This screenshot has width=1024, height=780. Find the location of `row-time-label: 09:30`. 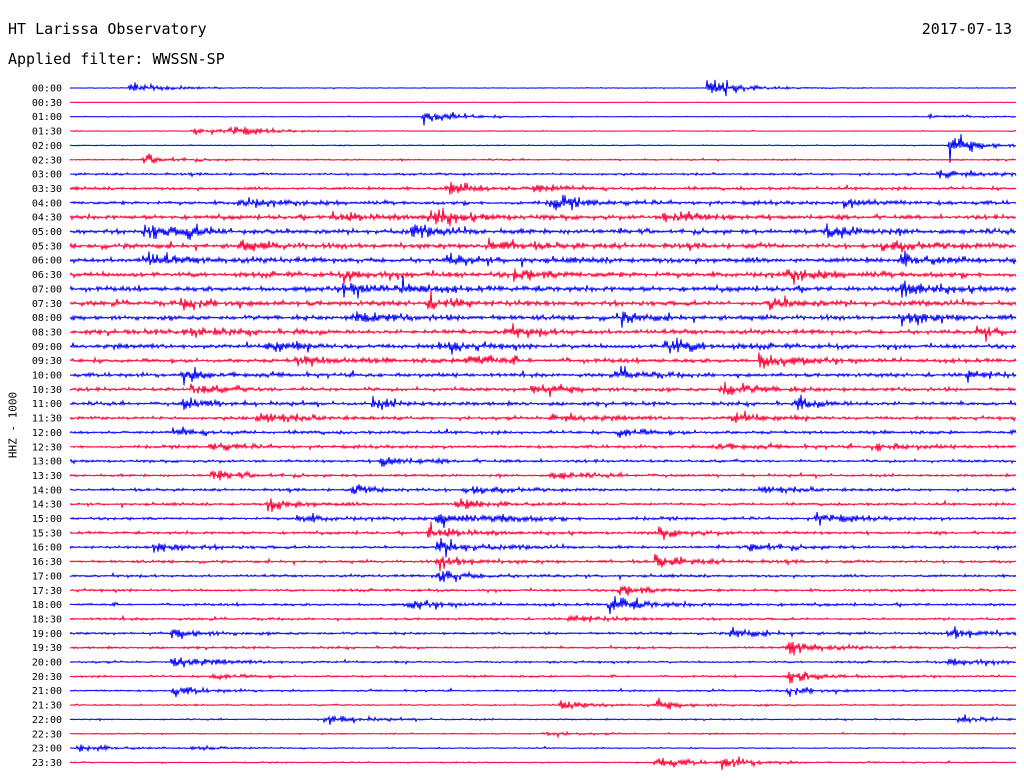

row-time-label: 09:30 is located at coordinates (47, 361).